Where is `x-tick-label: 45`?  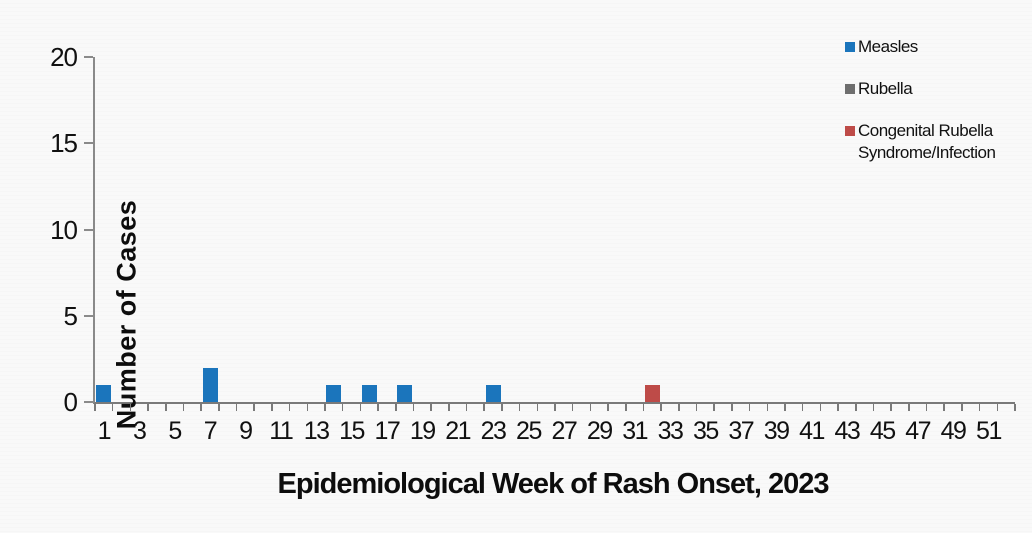
x-tick-label: 45 is located at coordinates (882, 431).